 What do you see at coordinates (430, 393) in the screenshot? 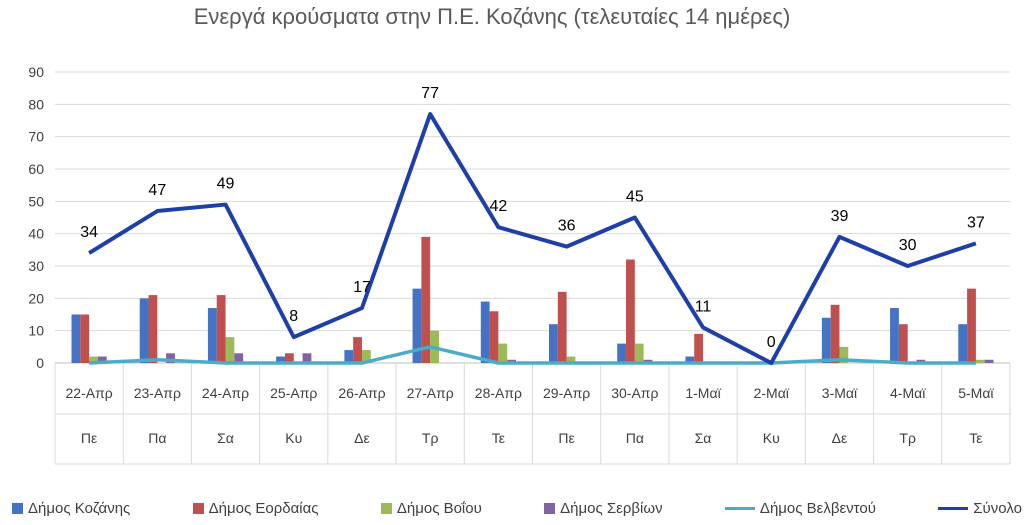
I see `x-tick-label: 27-Απρ` at bounding box center [430, 393].